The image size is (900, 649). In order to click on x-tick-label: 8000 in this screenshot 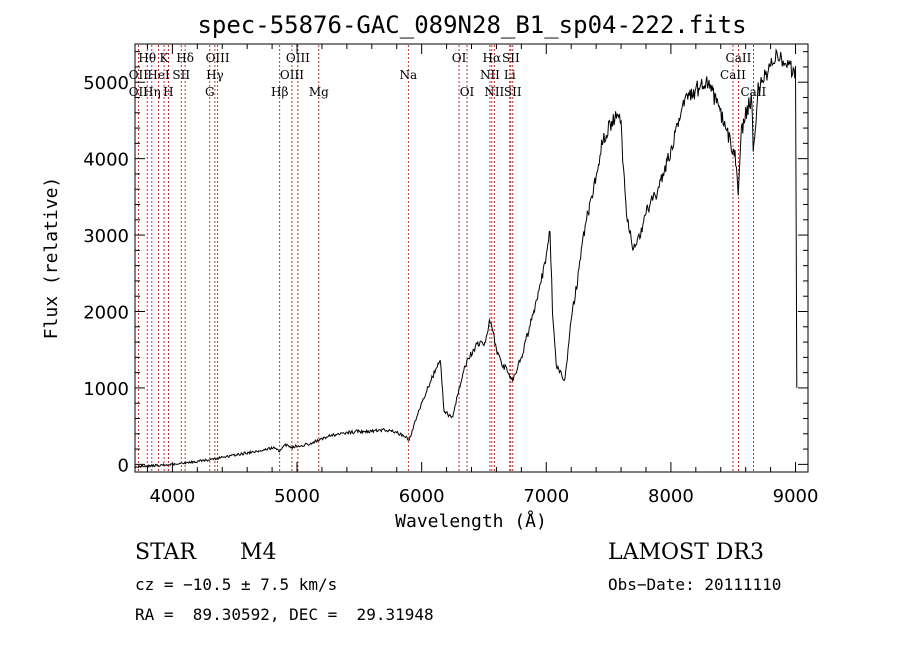, I will do `click(671, 496)`.